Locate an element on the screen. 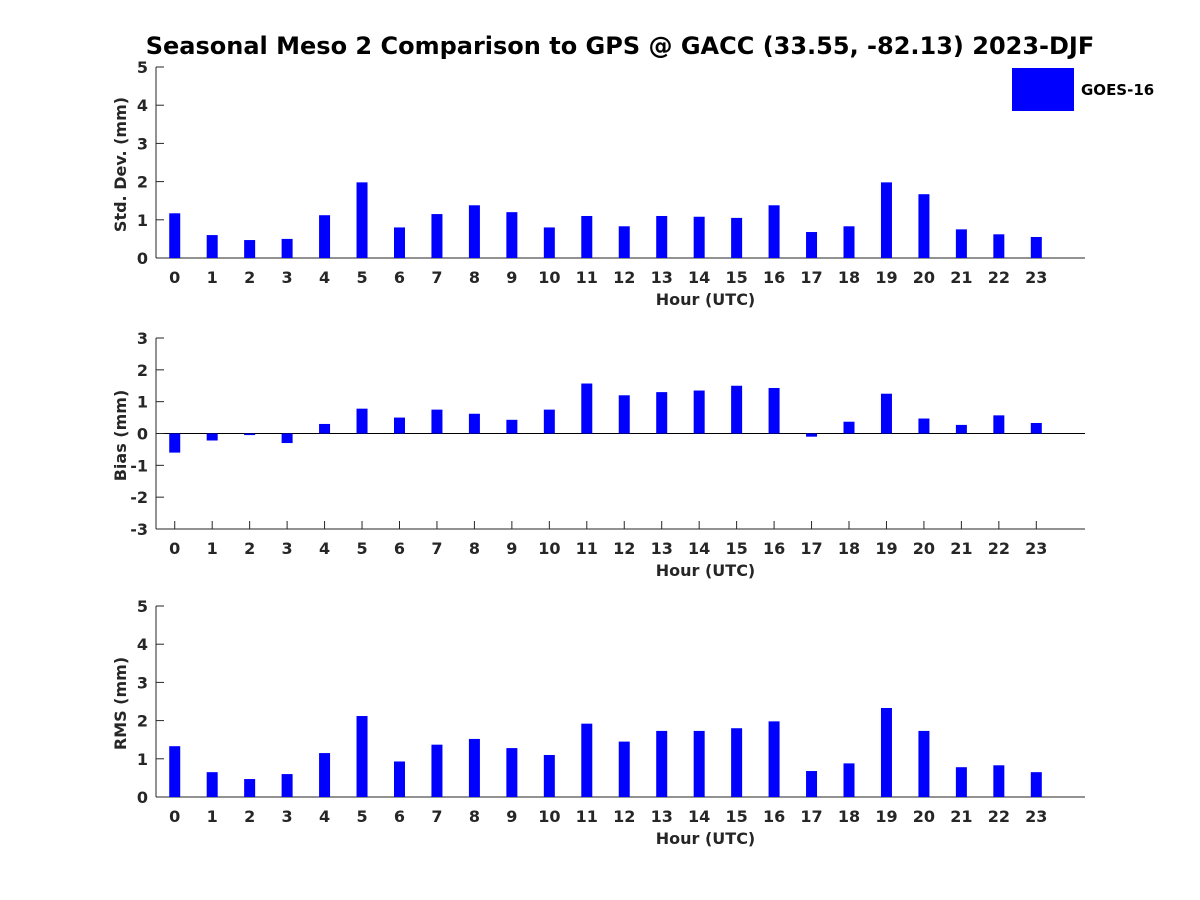  rms-xtick-label: 7 is located at coordinates (436, 816).